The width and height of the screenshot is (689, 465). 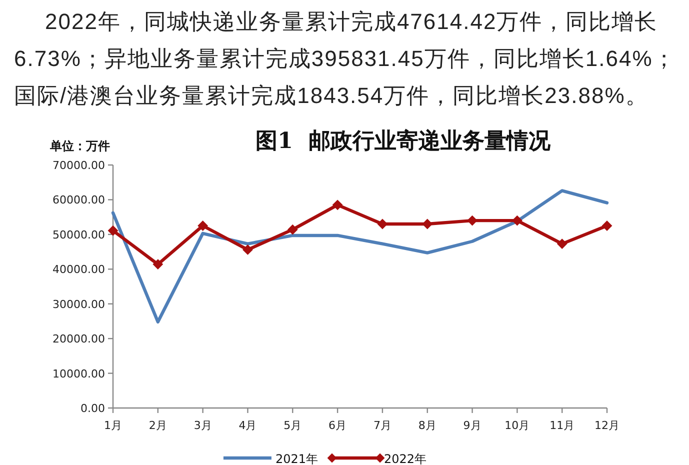 I want to click on x-tick-label: 6月, so click(x=337, y=425).